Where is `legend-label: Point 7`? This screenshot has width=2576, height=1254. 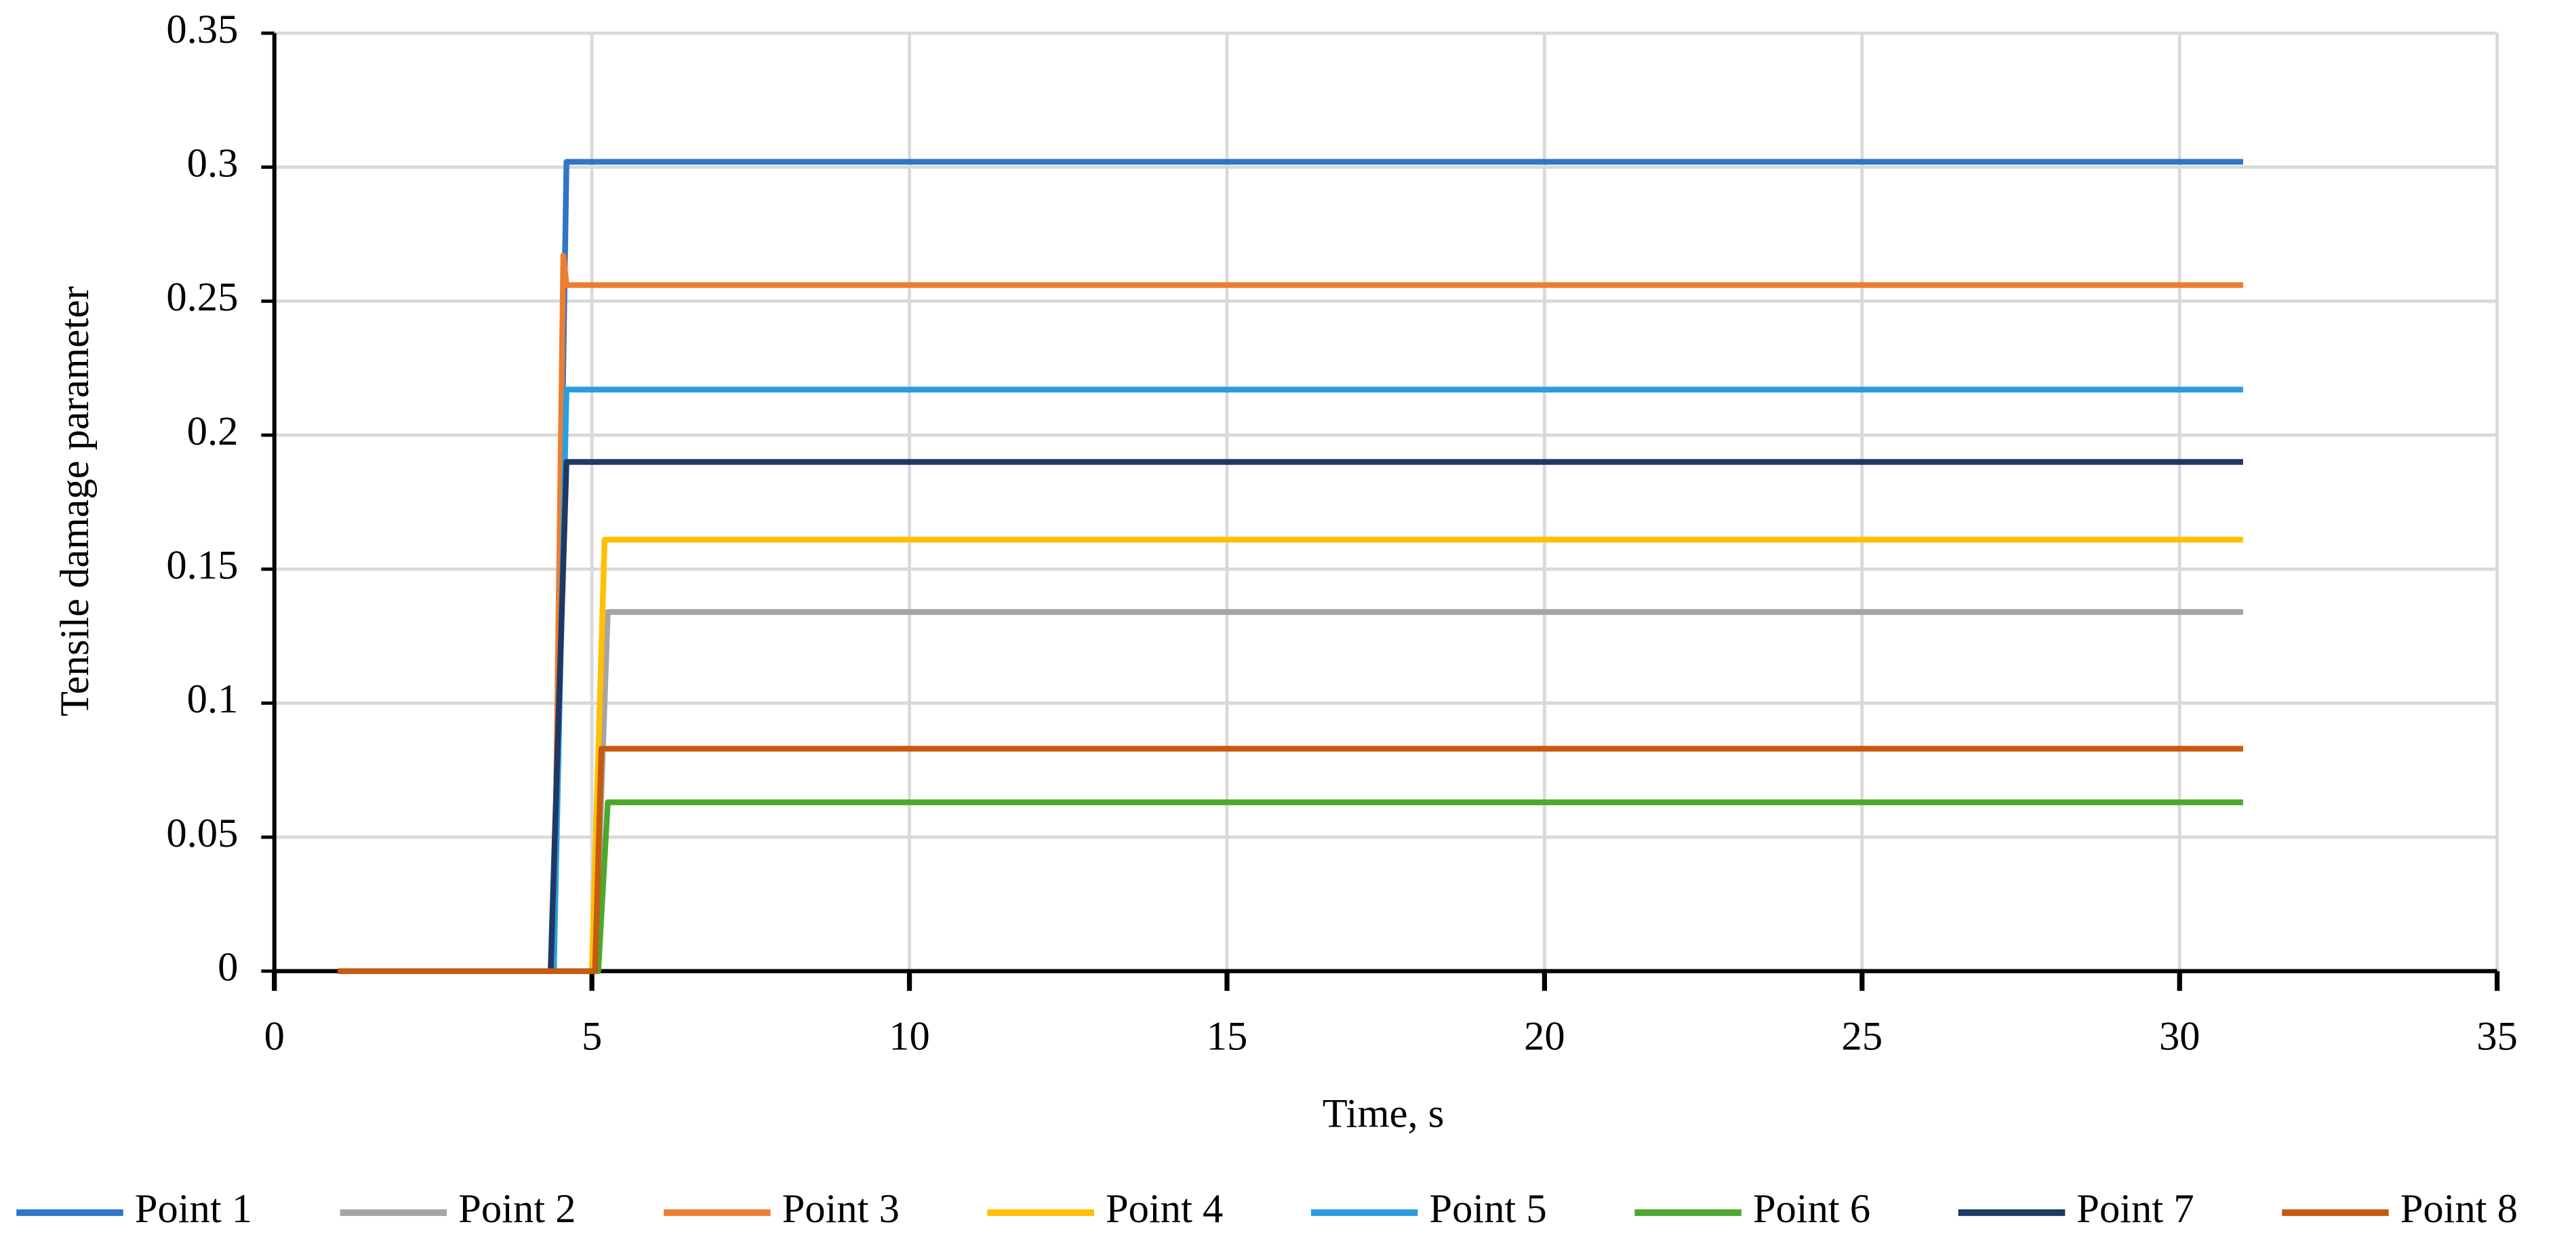
legend-label: Point 7 is located at coordinates (2135, 1209).